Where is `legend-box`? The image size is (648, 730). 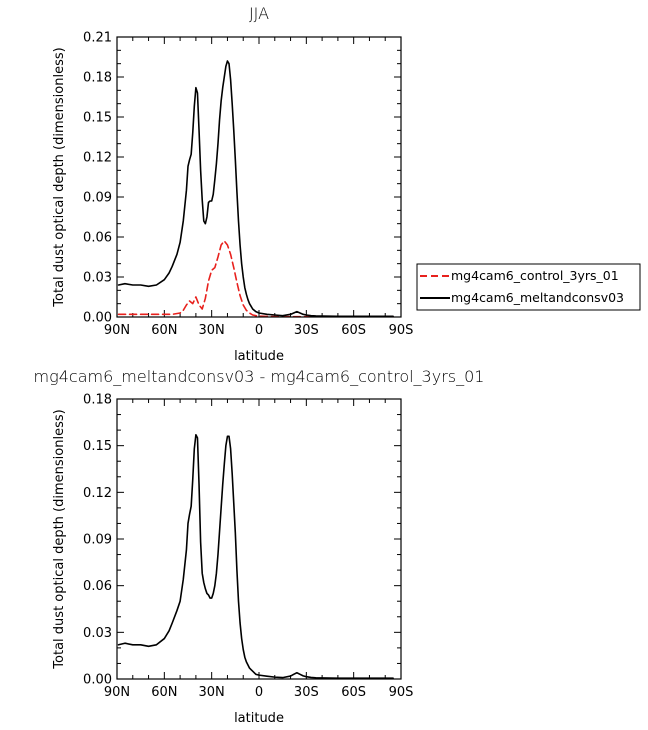 legend-box is located at coordinates (528, 287).